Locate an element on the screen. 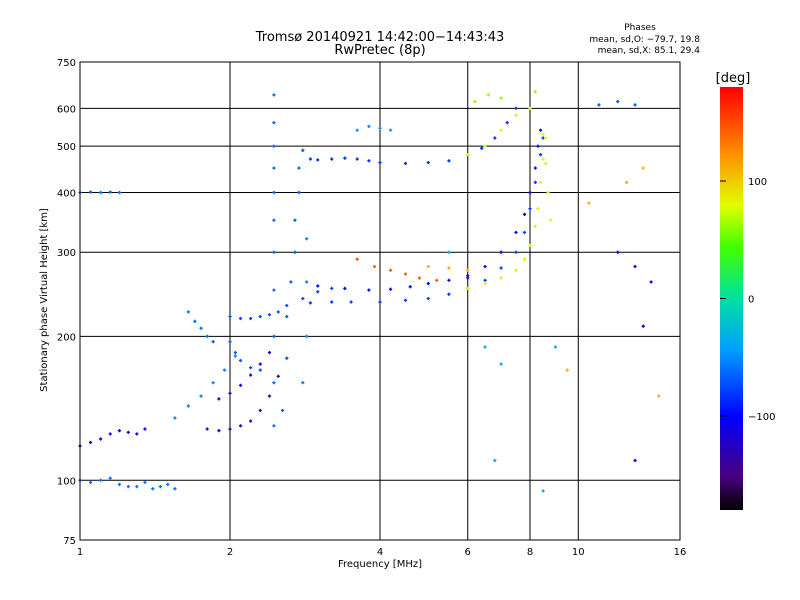 The image size is (800, 600). y-axis-ticks: 75 100 200 300 400 500 600 750 is located at coordinates (66, 302).